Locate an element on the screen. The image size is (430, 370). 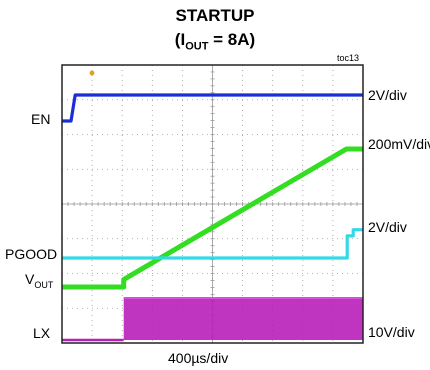
label-vout: VOUT is located at coordinates (39, 280).